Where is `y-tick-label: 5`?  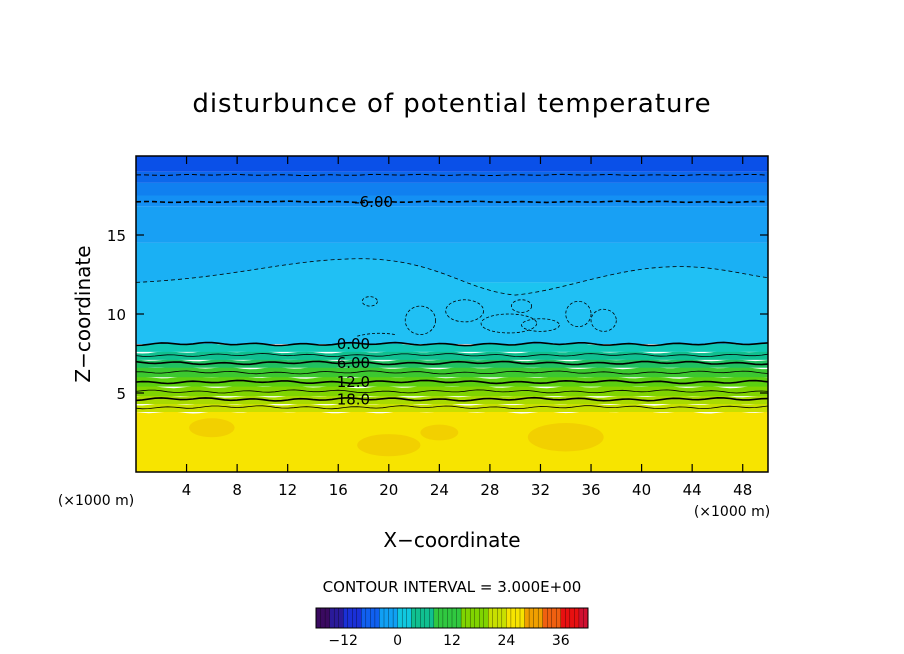 y-tick-label: 5 is located at coordinates (121, 394).